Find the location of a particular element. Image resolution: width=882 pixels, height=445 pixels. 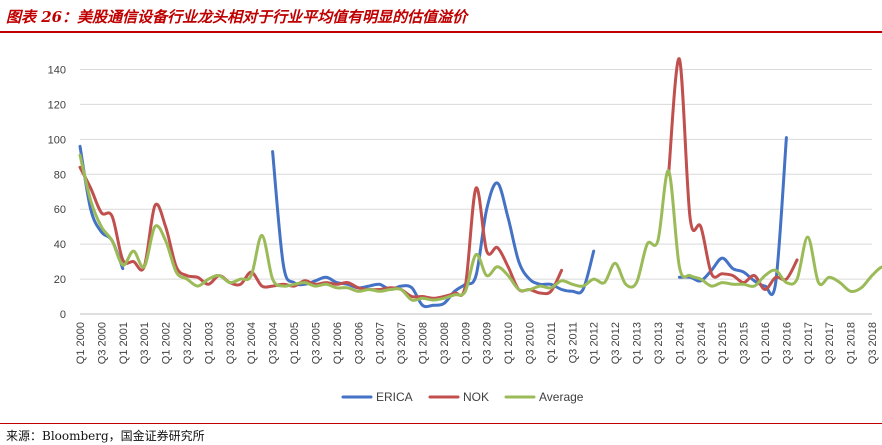

x-tick-label: Q1 2014 is located at coordinates (680, 343).